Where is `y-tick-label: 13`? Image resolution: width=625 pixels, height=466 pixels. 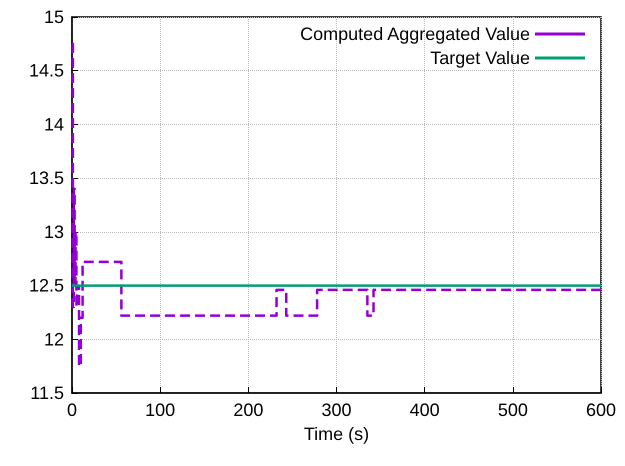 y-tick-label: 13 is located at coordinates (54, 232).